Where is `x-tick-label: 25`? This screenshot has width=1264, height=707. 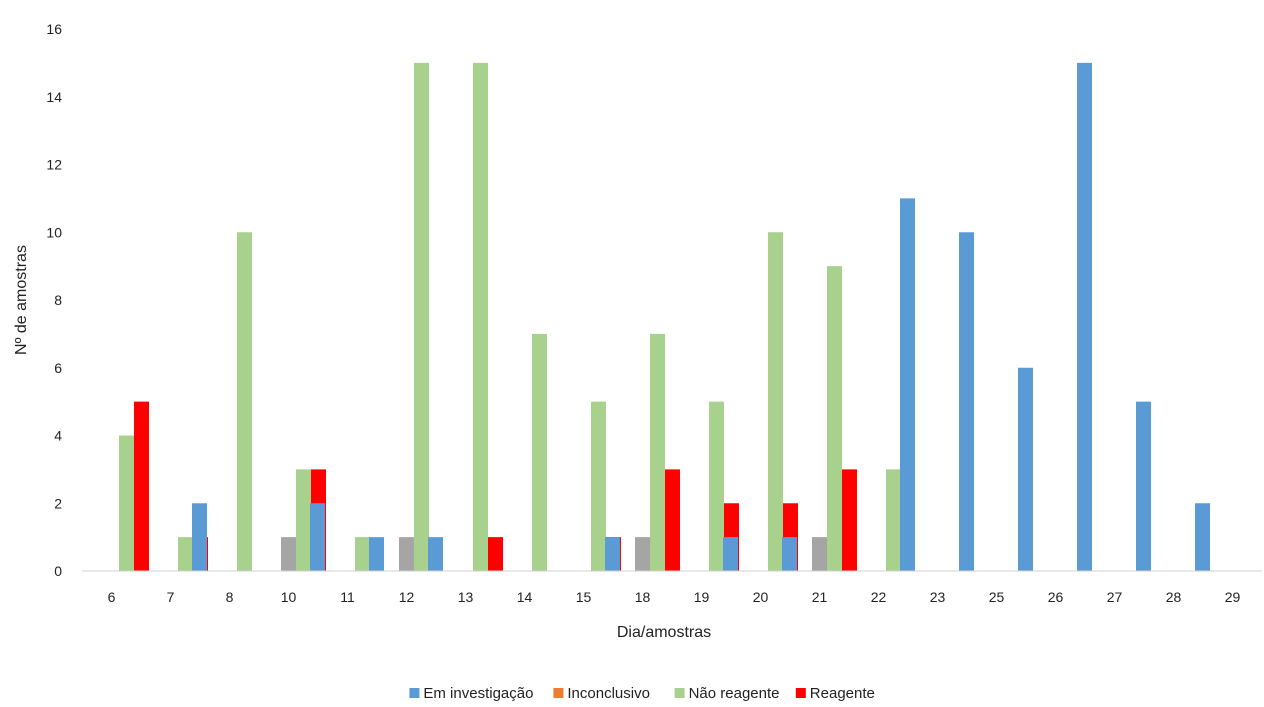
x-tick-label: 25 is located at coordinates (997, 597).